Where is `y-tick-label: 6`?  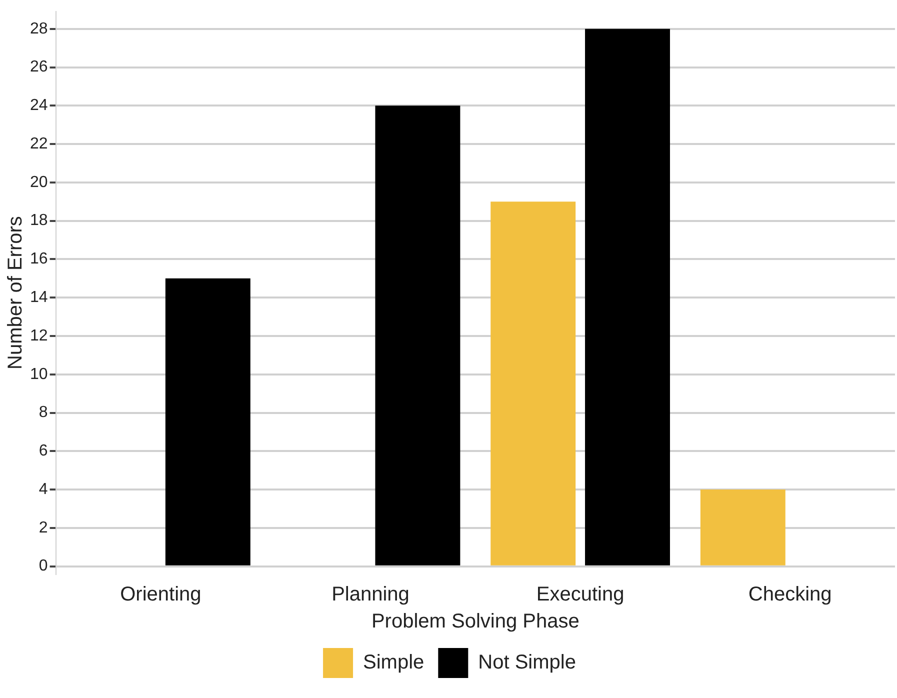 y-tick-label: 6 is located at coordinates (43, 451).